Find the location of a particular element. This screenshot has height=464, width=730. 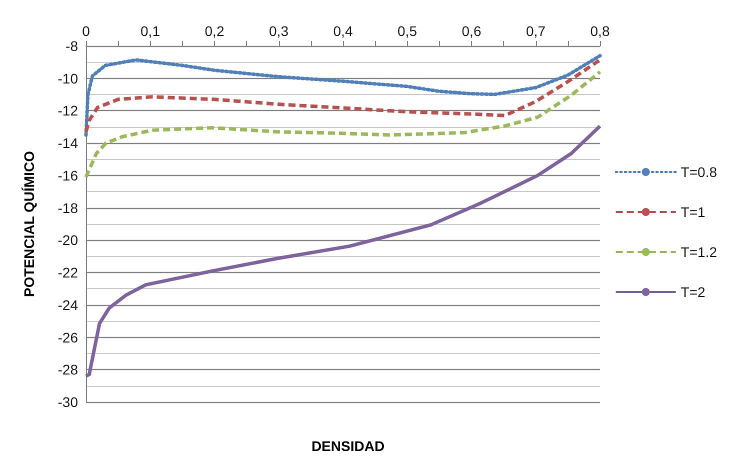

y-tick-label: -18 is located at coordinates (68, 208).